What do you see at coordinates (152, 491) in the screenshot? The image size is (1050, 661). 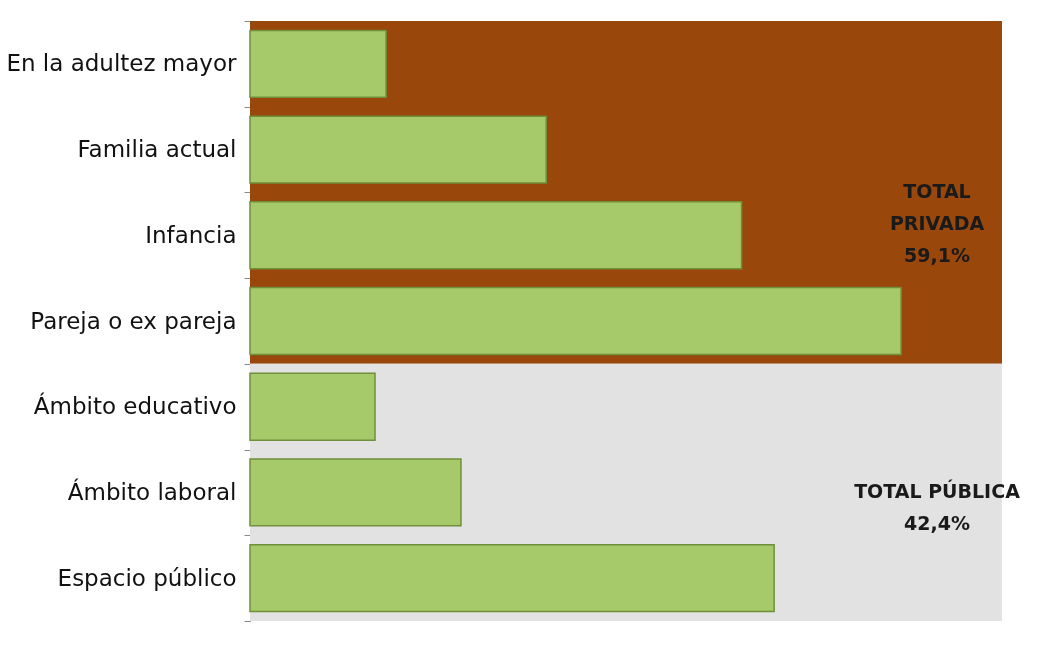 I see `y-tick-label: Ámbito laboral` at bounding box center [152, 491].